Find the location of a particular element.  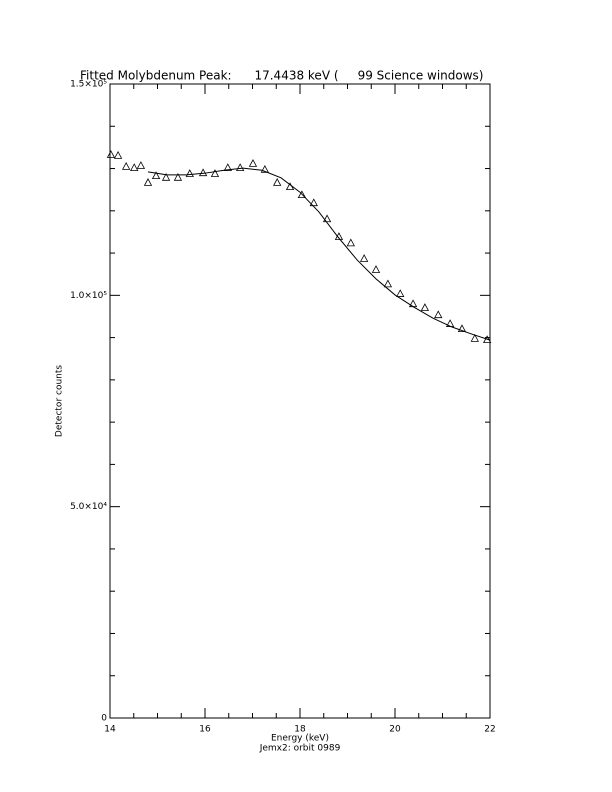

y-tick-label: 5.0×10⁴ is located at coordinates (88, 507).